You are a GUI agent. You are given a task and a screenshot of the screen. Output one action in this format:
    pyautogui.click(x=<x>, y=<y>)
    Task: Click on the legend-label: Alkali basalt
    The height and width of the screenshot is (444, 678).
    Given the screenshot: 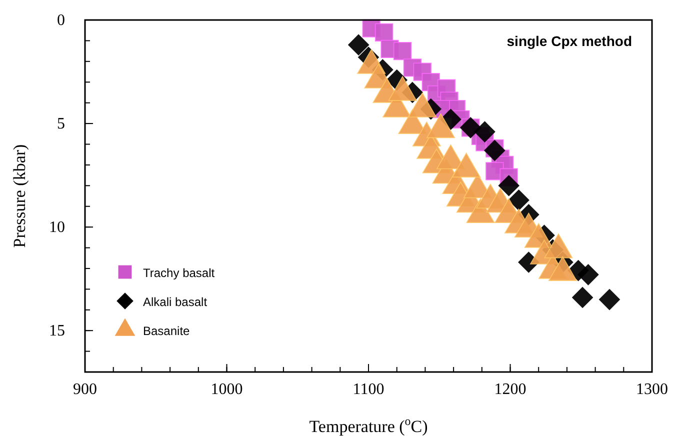 What is the action you would take?
    pyautogui.click(x=175, y=302)
    